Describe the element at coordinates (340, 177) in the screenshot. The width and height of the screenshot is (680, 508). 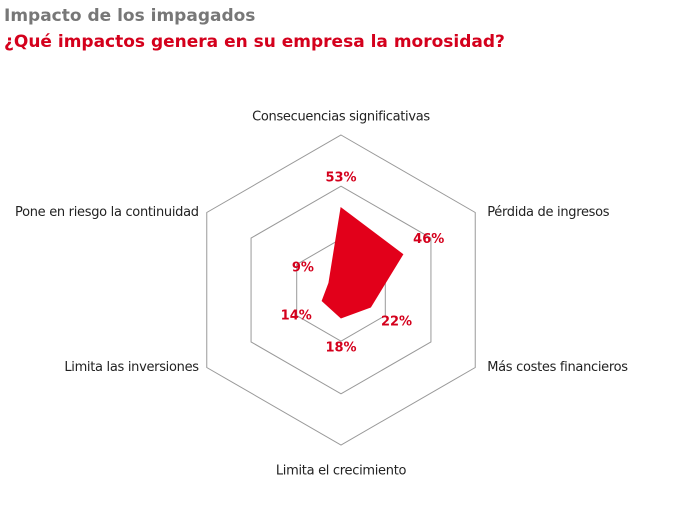
I see `value-label: 53%` at that location.